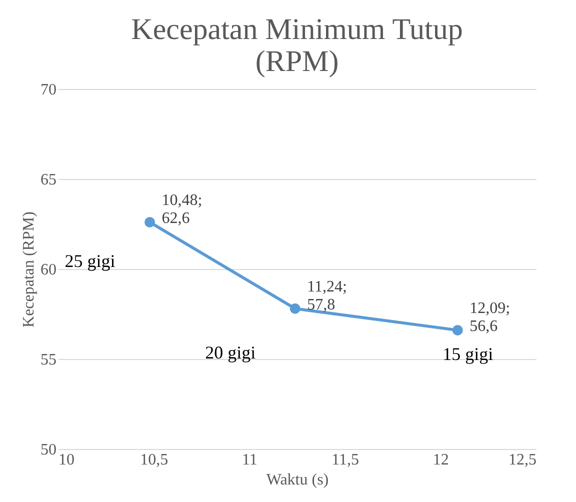 The height and width of the screenshot is (502, 576). I want to click on annotation: 20 gigi, so click(230, 352).